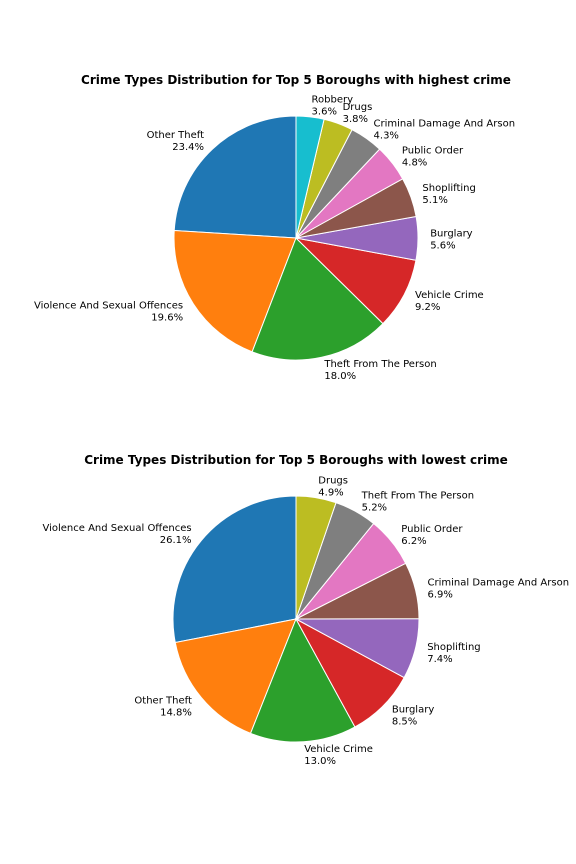 The height and width of the screenshot is (864, 576). What do you see at coordinates (379, 370) in the screenshot?
I see `slice-label-theft-from-the-person: Theft From The Person 18.0%` at bounding box center [379, 370].